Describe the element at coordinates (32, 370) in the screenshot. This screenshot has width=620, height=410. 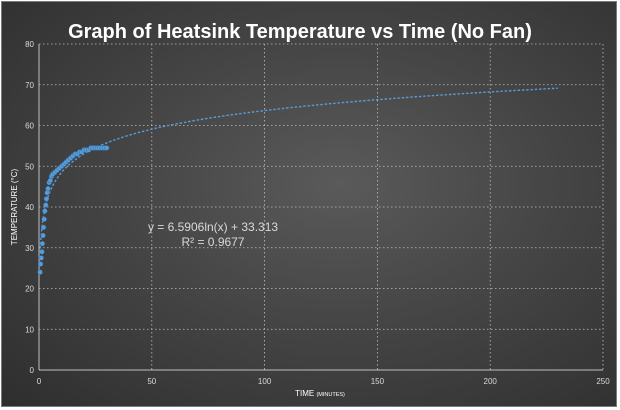
I see `y-tick-label-0: 0` at that location.